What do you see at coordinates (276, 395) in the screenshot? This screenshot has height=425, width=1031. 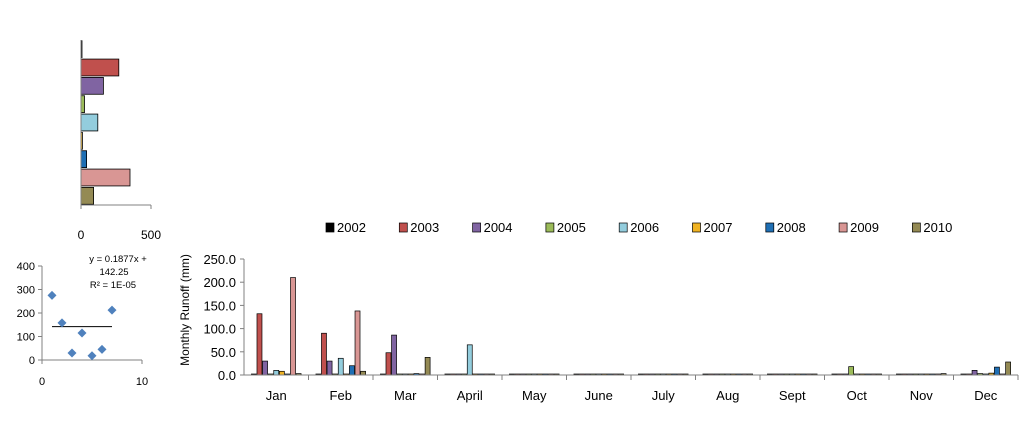 I see `main-x-tick-label: Jan` at bounding box center [276, 395].